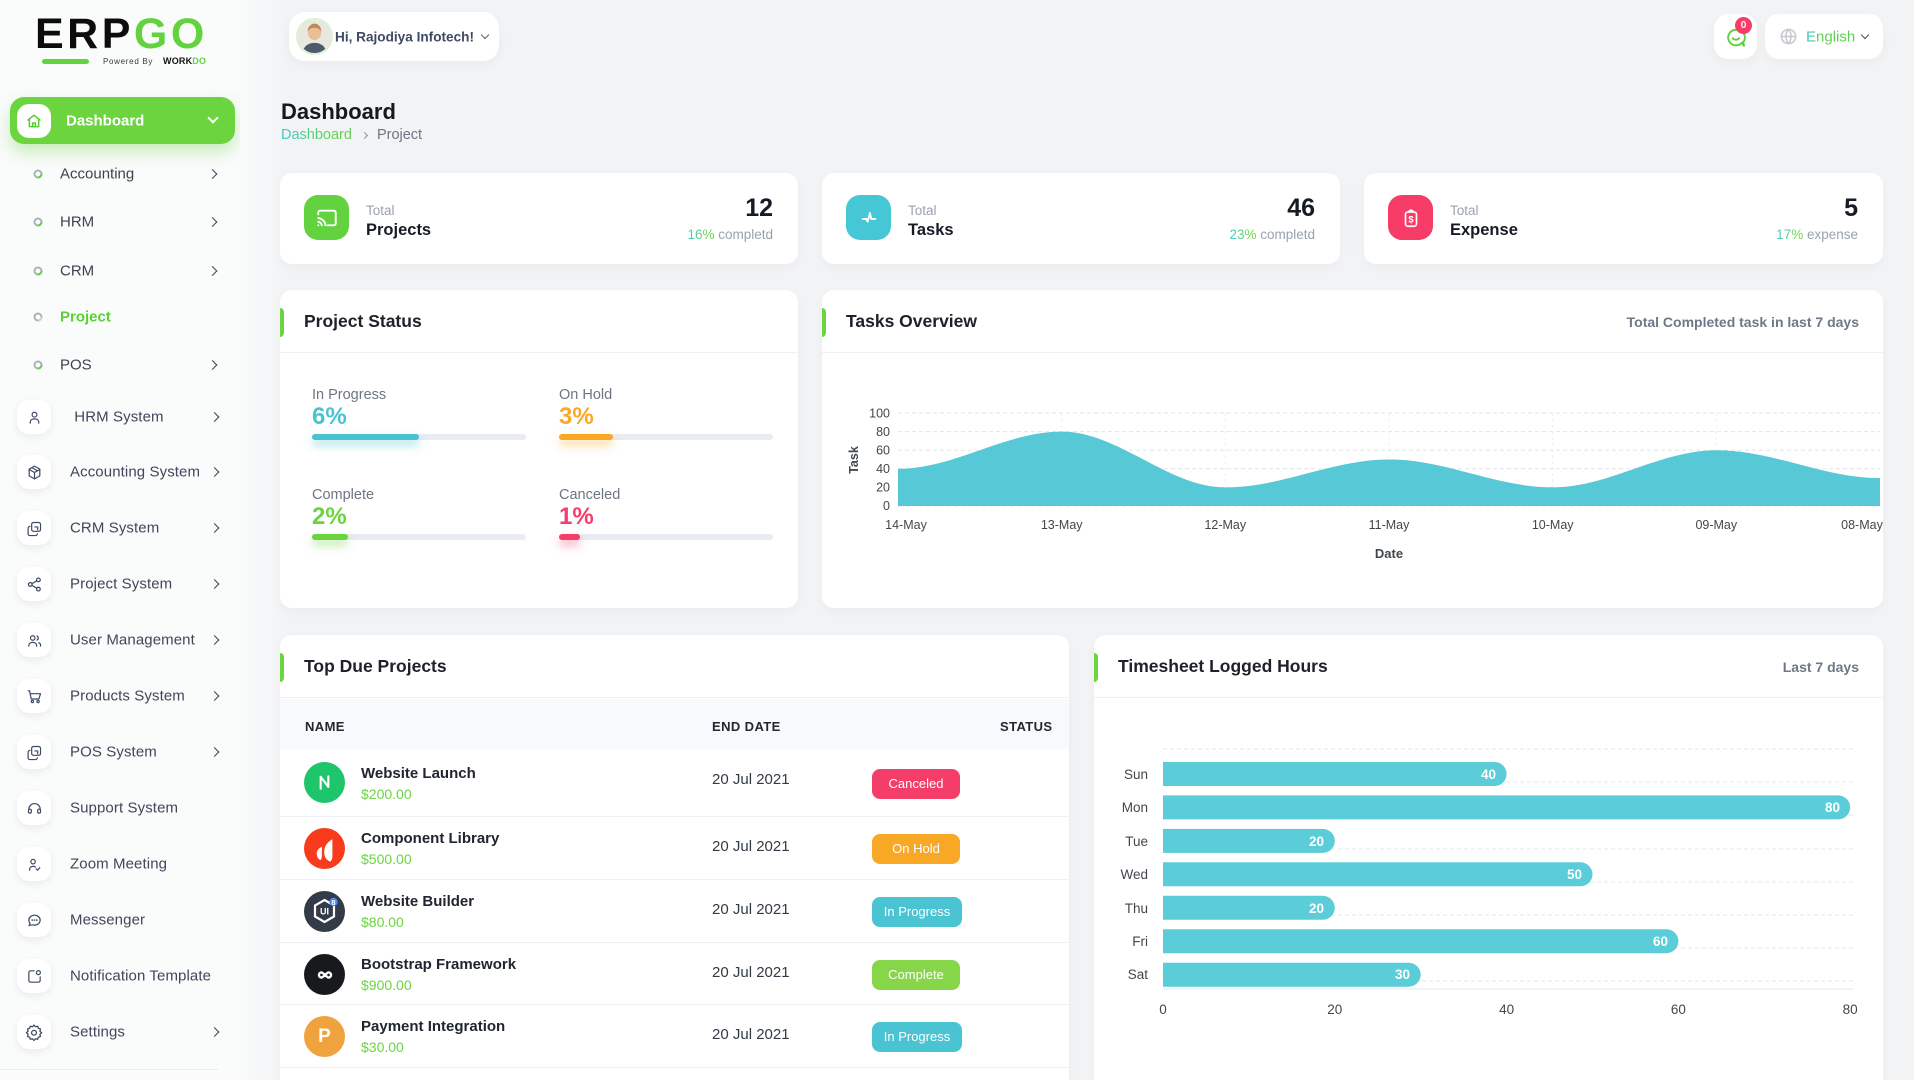 This screenshot has height=1080, width=1914. I want to click on svg-text: 09-May, so click(1716, 525).